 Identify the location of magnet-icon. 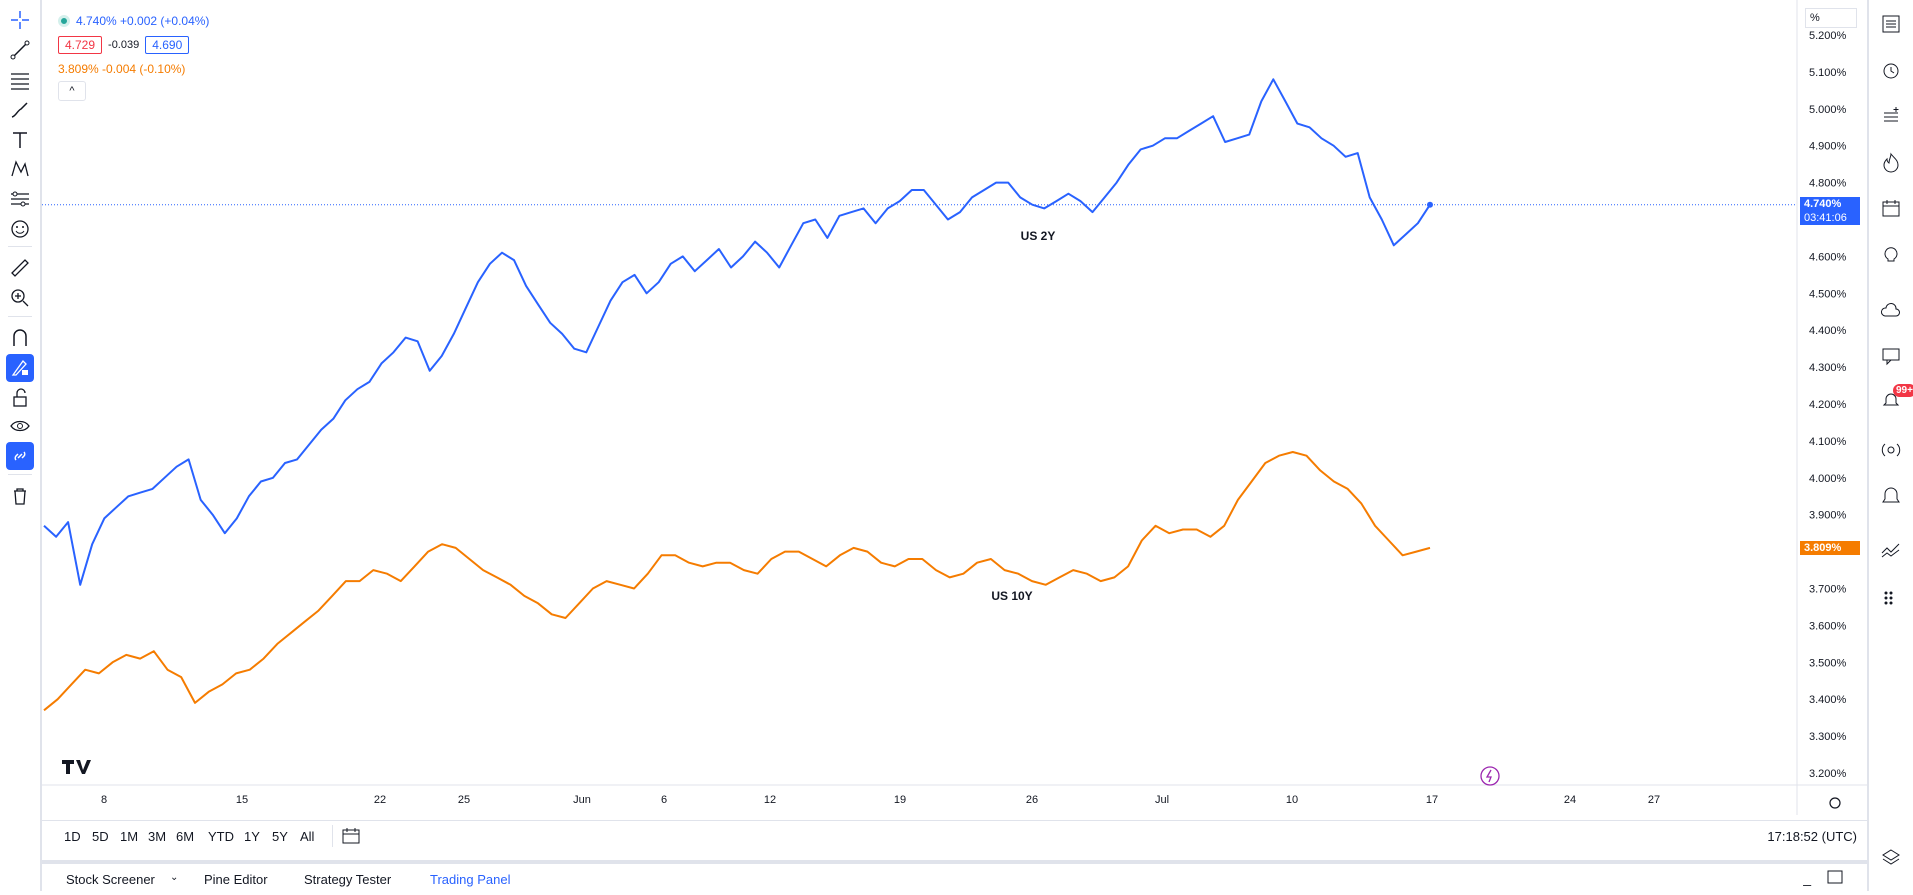
(20, 338).